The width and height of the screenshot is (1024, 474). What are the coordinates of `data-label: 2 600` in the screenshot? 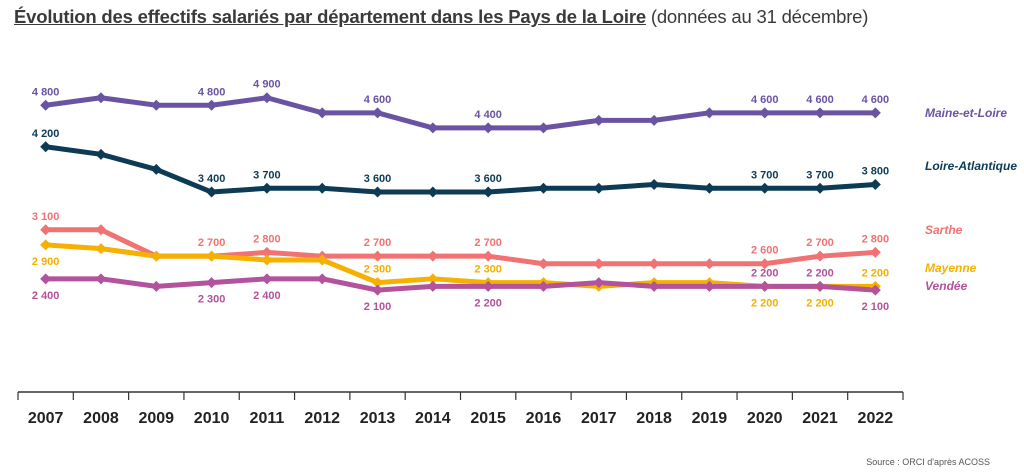 It's located at (765, 251).